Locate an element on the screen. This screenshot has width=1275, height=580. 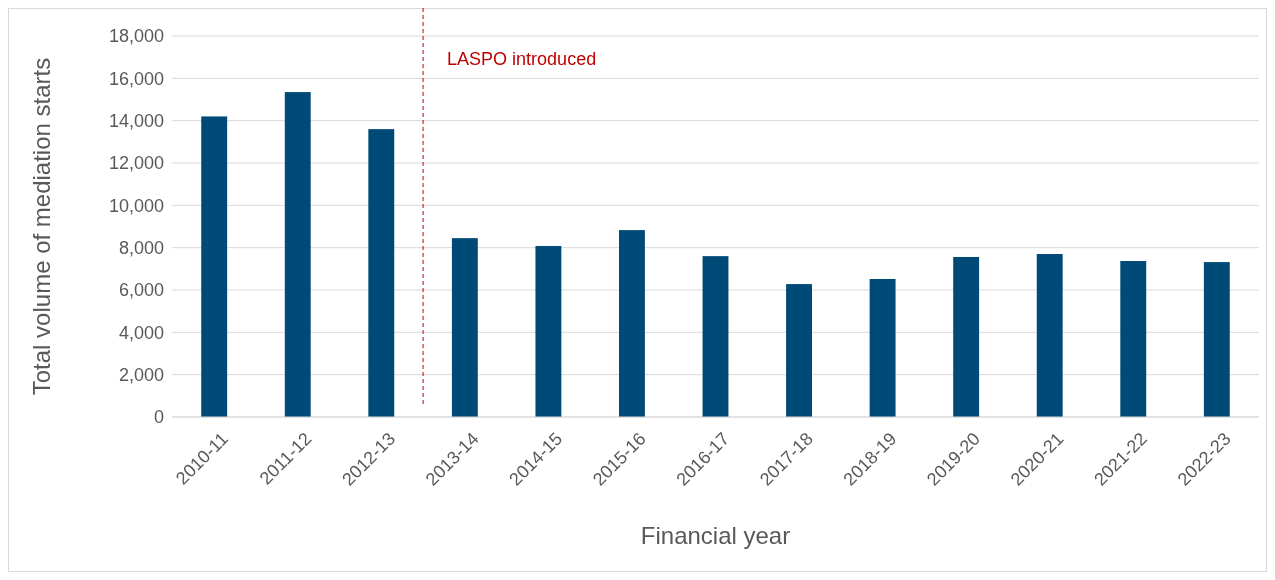
y-tick-label: 16,000 is located at coordinates (136, 78).